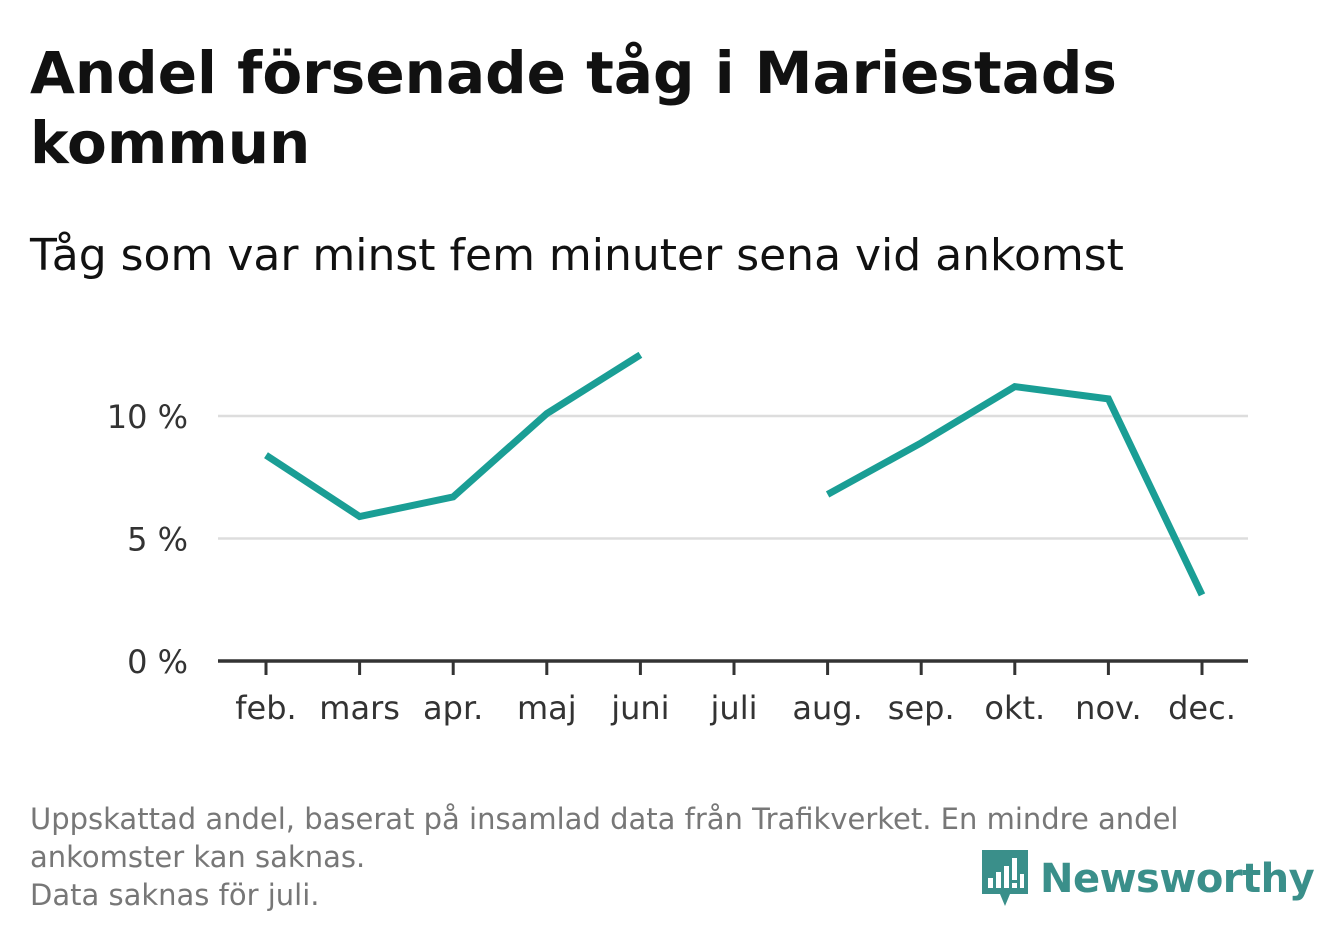 Image resolution: width=1322 pixels, height=939 pixels. What do you see at coordinates (734, 708) in the screenshot?
I see `x-tick-label: juli` at bounding box center [734, 708].